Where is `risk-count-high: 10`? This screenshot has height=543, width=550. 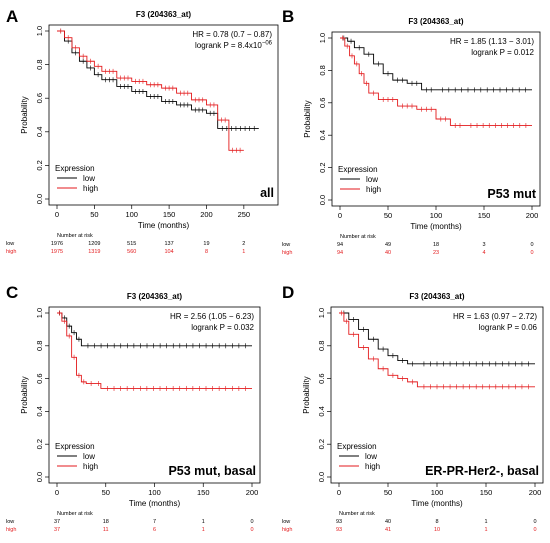 risk-count-high: 10 is located at coordinates (437, 530).